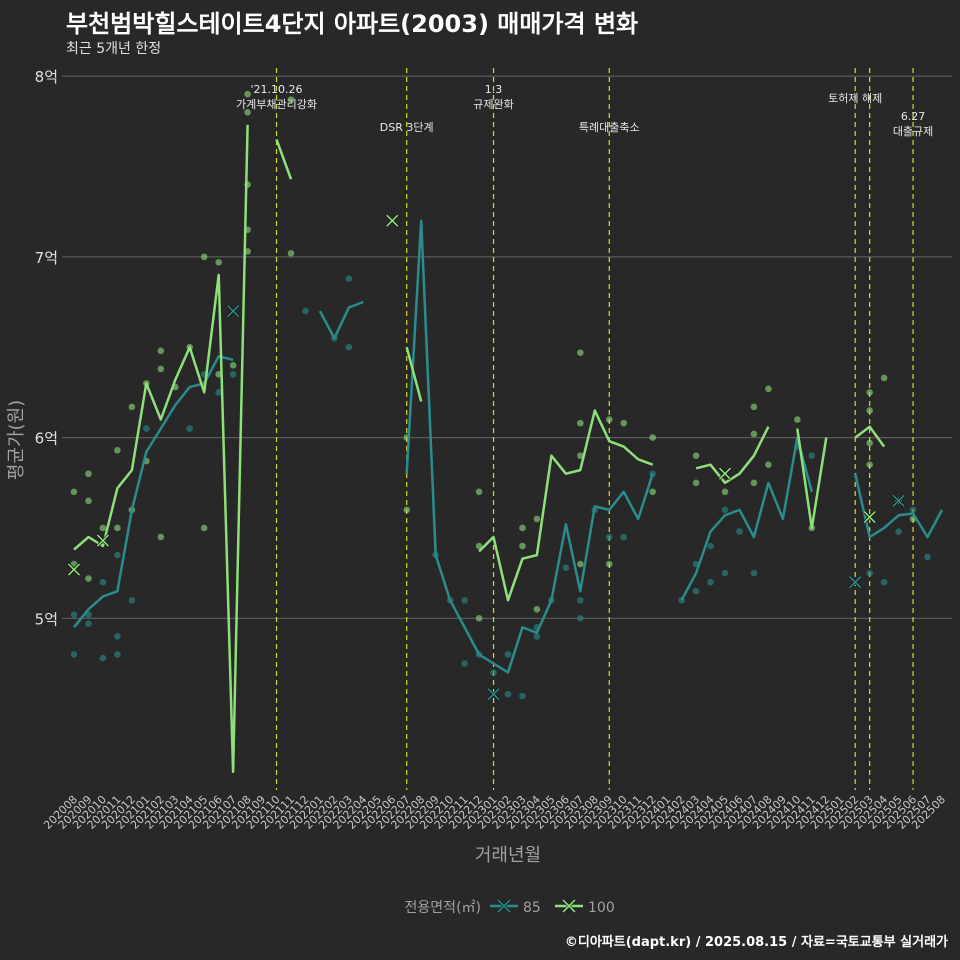 Image resolution: width=960 pixels, height=960 pixels. What do you see at coordinates (114, 49) in the screenshot?
I see `page-subtitle: 최근 5개년 한정` at bounding box center [114, 49].